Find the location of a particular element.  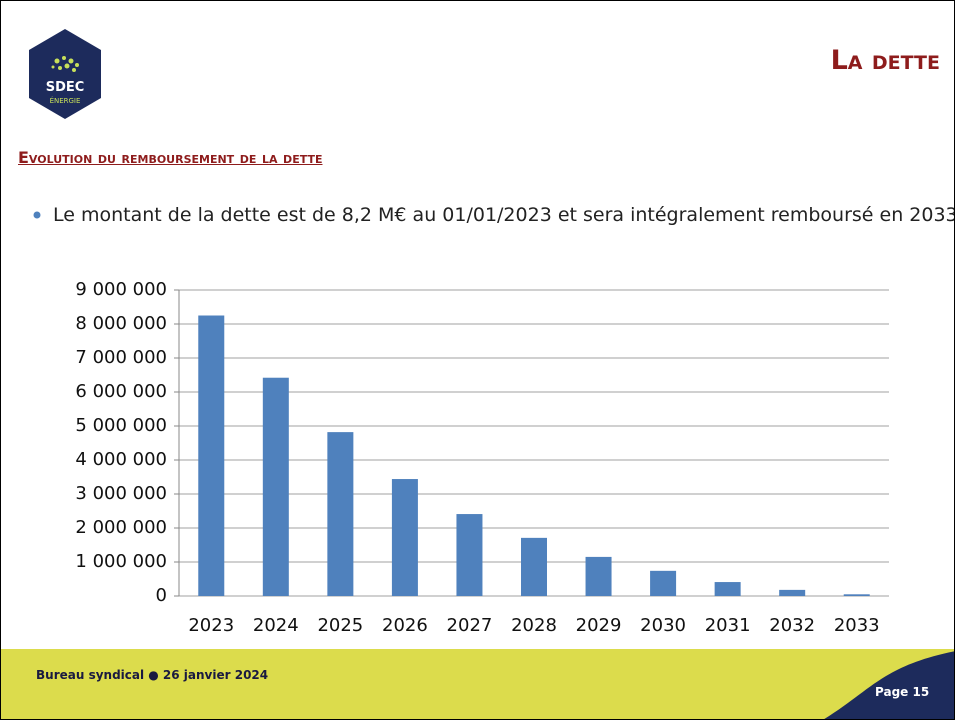

footer-text: Bureau syndical ● 26 janvier 2024 is located at coordinates (152, 675).